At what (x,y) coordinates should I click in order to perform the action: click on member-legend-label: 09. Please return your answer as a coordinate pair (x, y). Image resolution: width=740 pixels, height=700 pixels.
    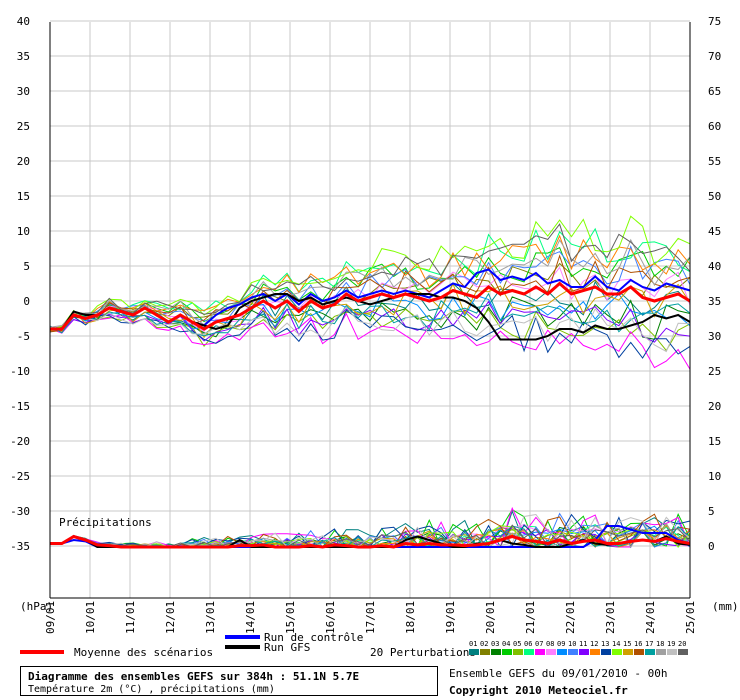
    Looking at the image, I should click on (561, 644).